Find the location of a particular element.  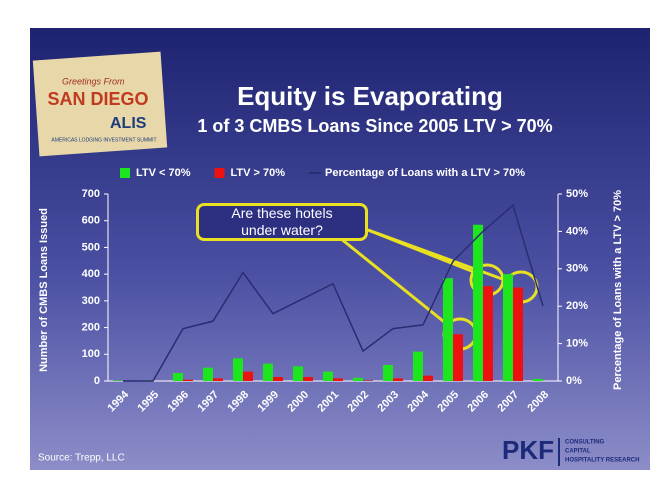

y-tick-label: 200 is located at coordinates (91, 327).